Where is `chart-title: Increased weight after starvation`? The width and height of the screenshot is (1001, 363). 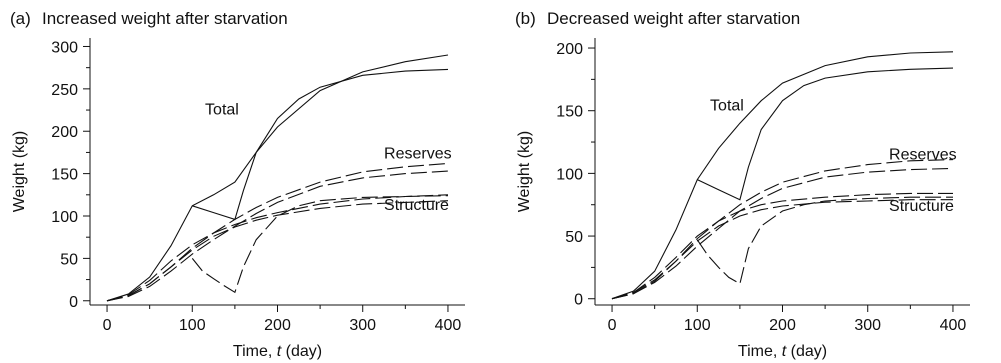 chart-title: Increased weight after starvation is located at coordinates (165, 18).